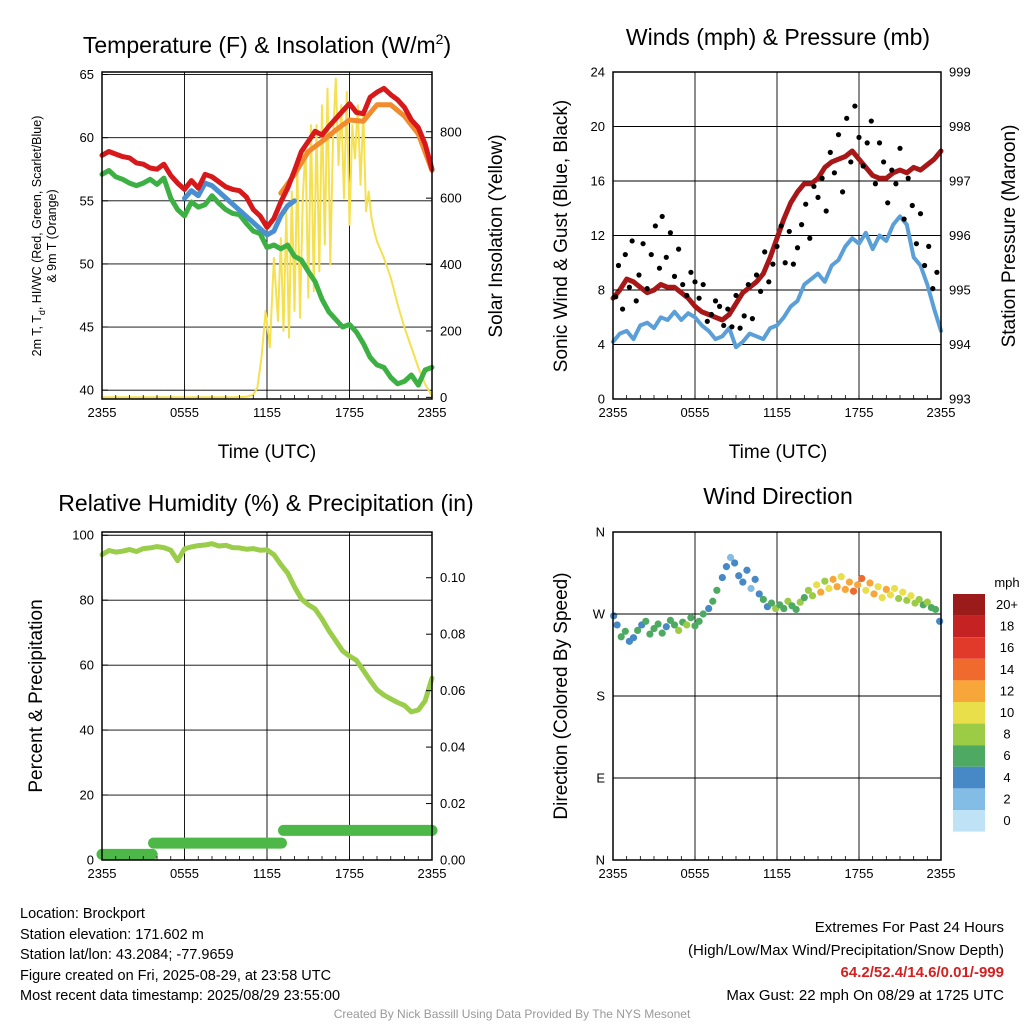  Describe the element at coordinates (600, 696) in the screenshot. I see `y-tick-label: S` at that location.